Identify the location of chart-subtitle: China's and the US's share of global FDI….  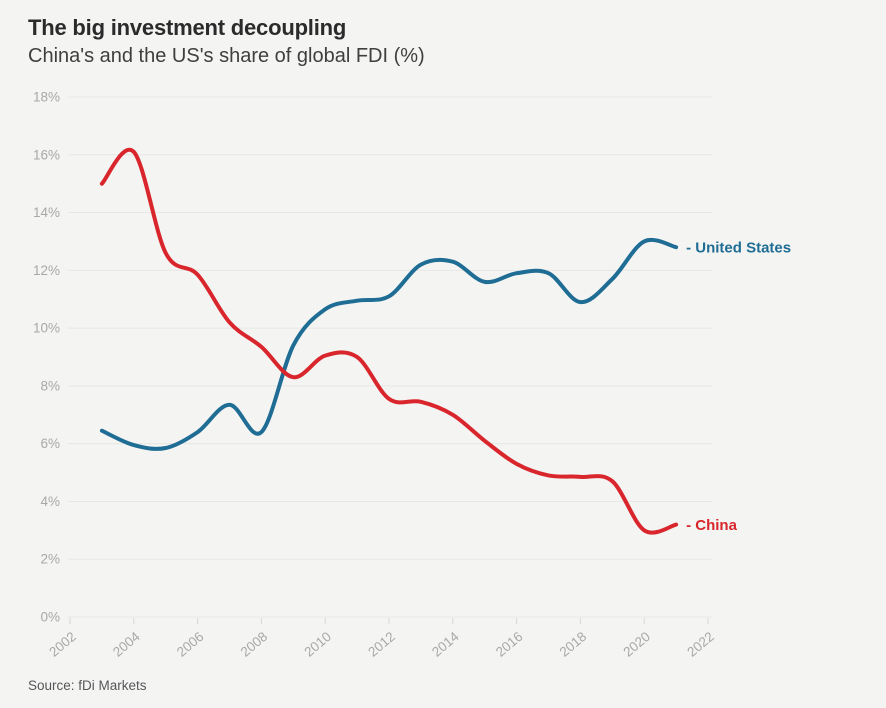
(226, 56).